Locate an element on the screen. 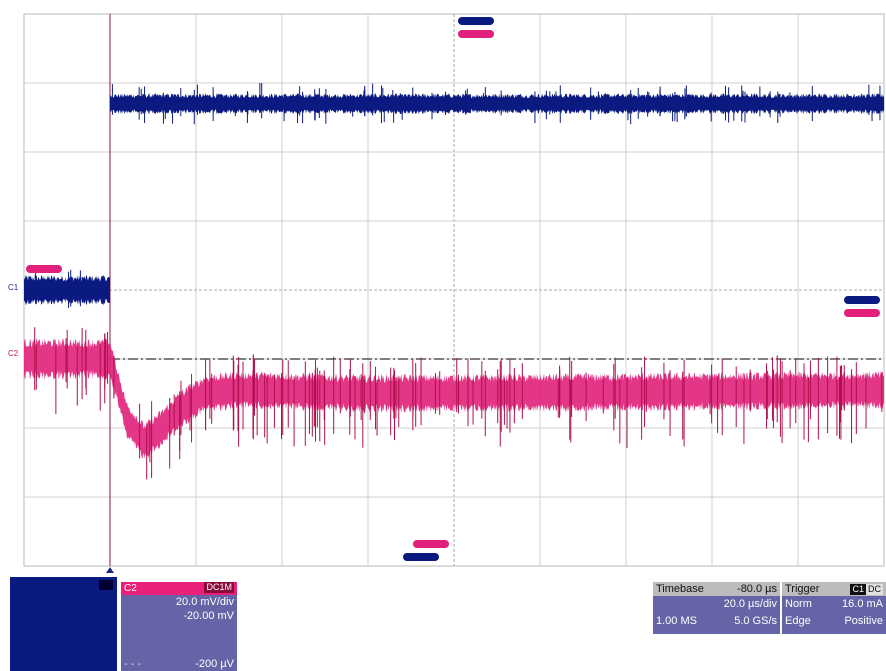 This screenshot has width=886, height=671. channel2-level-marker is located at coordinates (44, 269).